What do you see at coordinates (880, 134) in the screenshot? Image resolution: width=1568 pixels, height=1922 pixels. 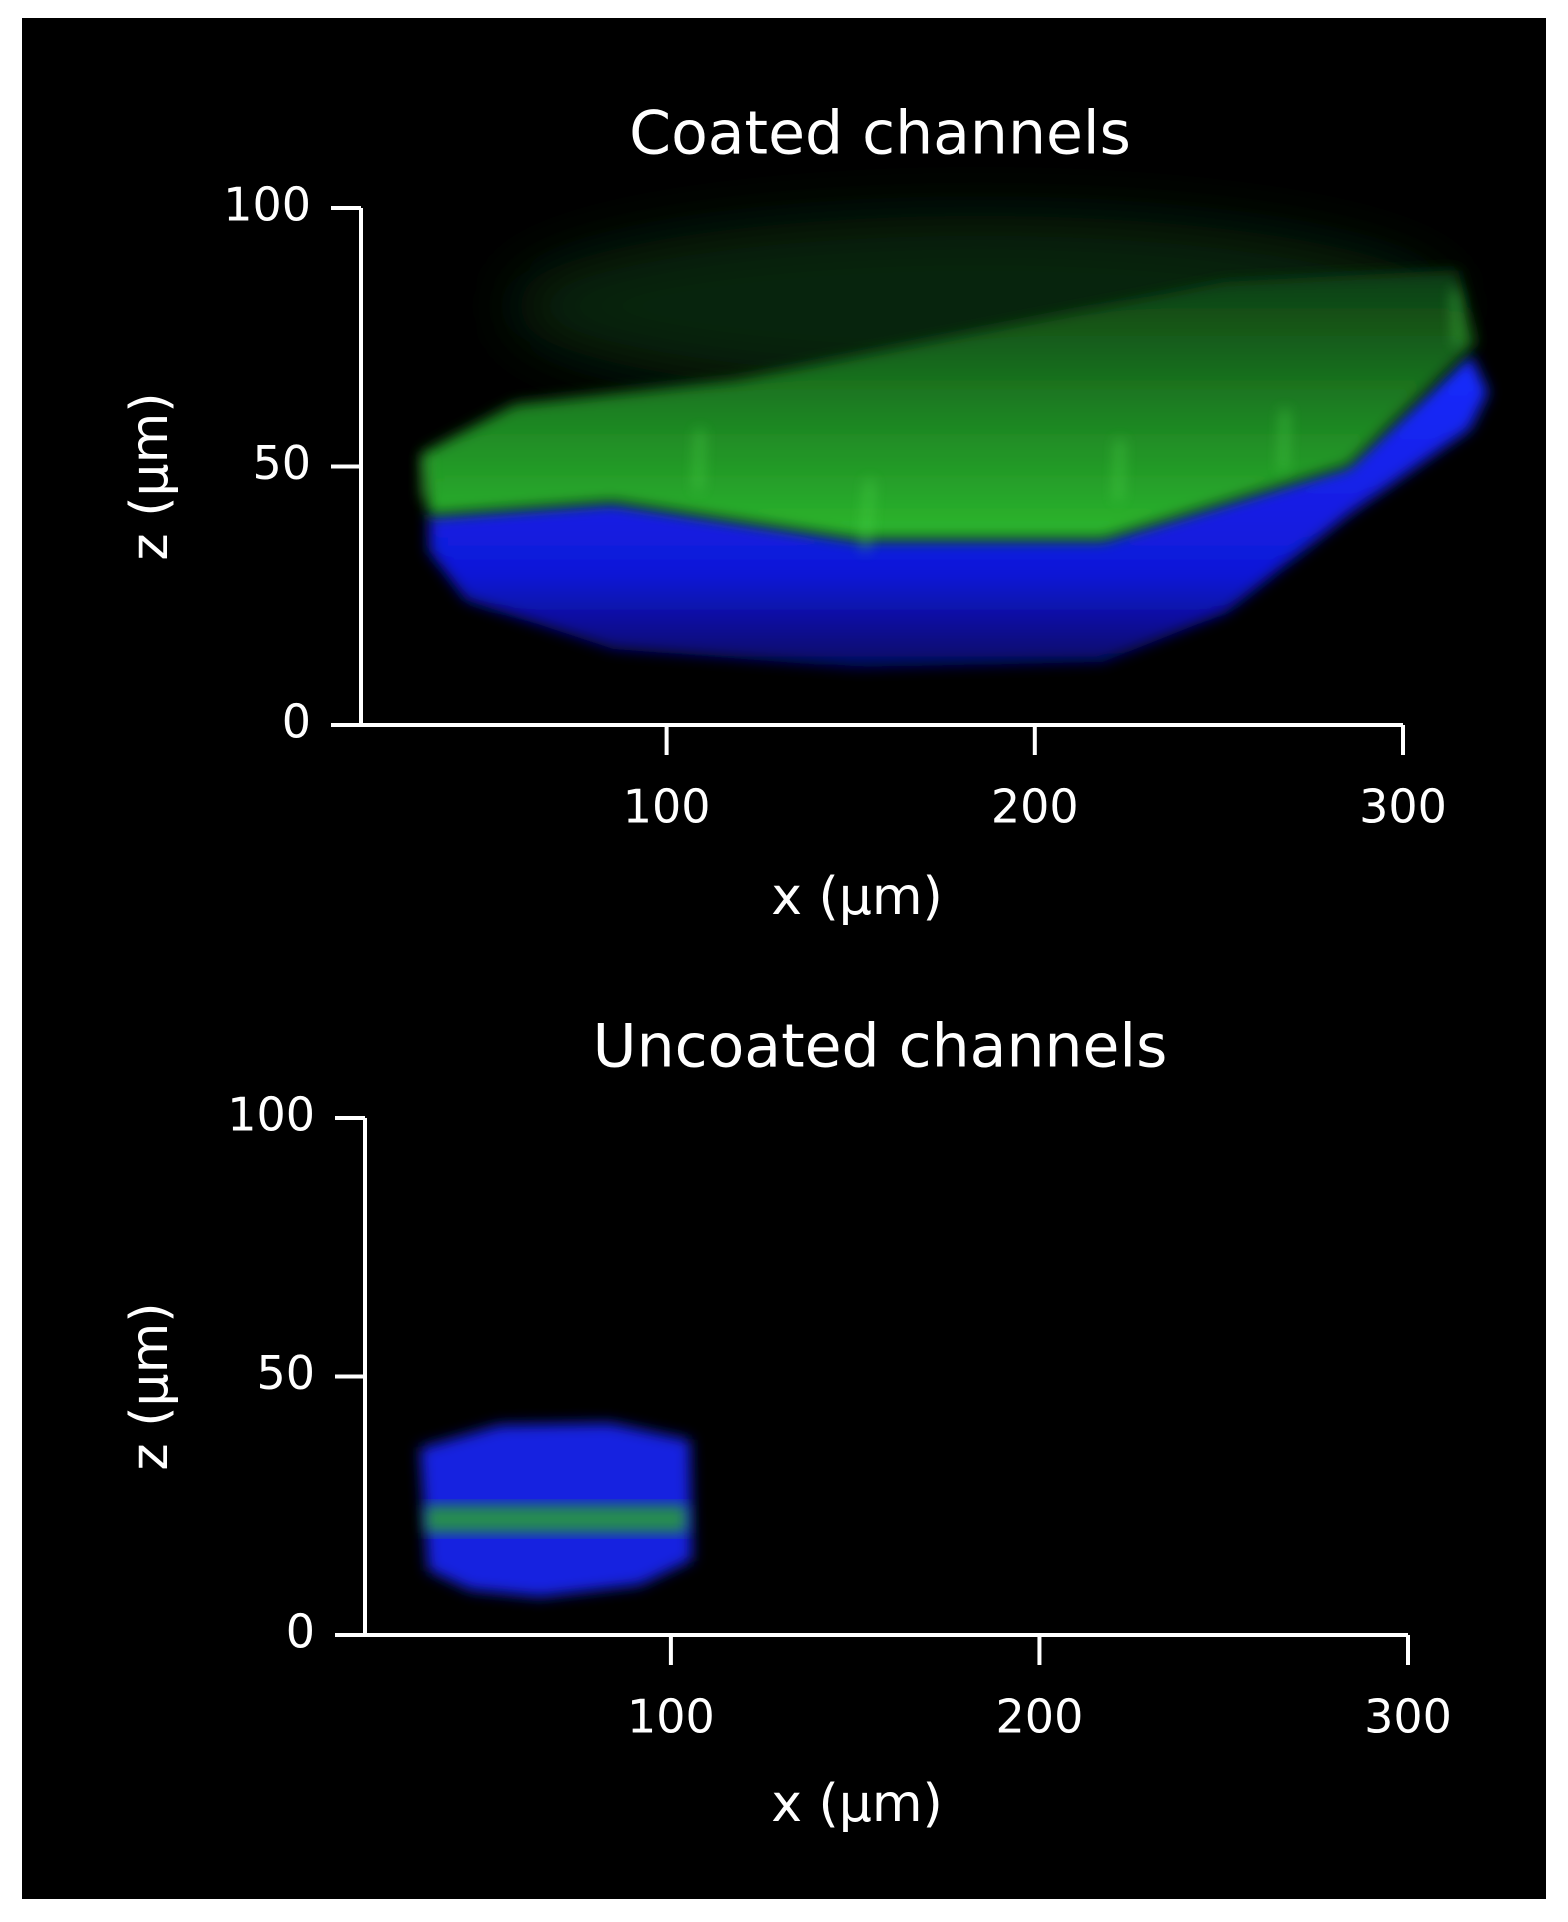 I see `panel-title: Coated channels` at bounding box center [880, 134].